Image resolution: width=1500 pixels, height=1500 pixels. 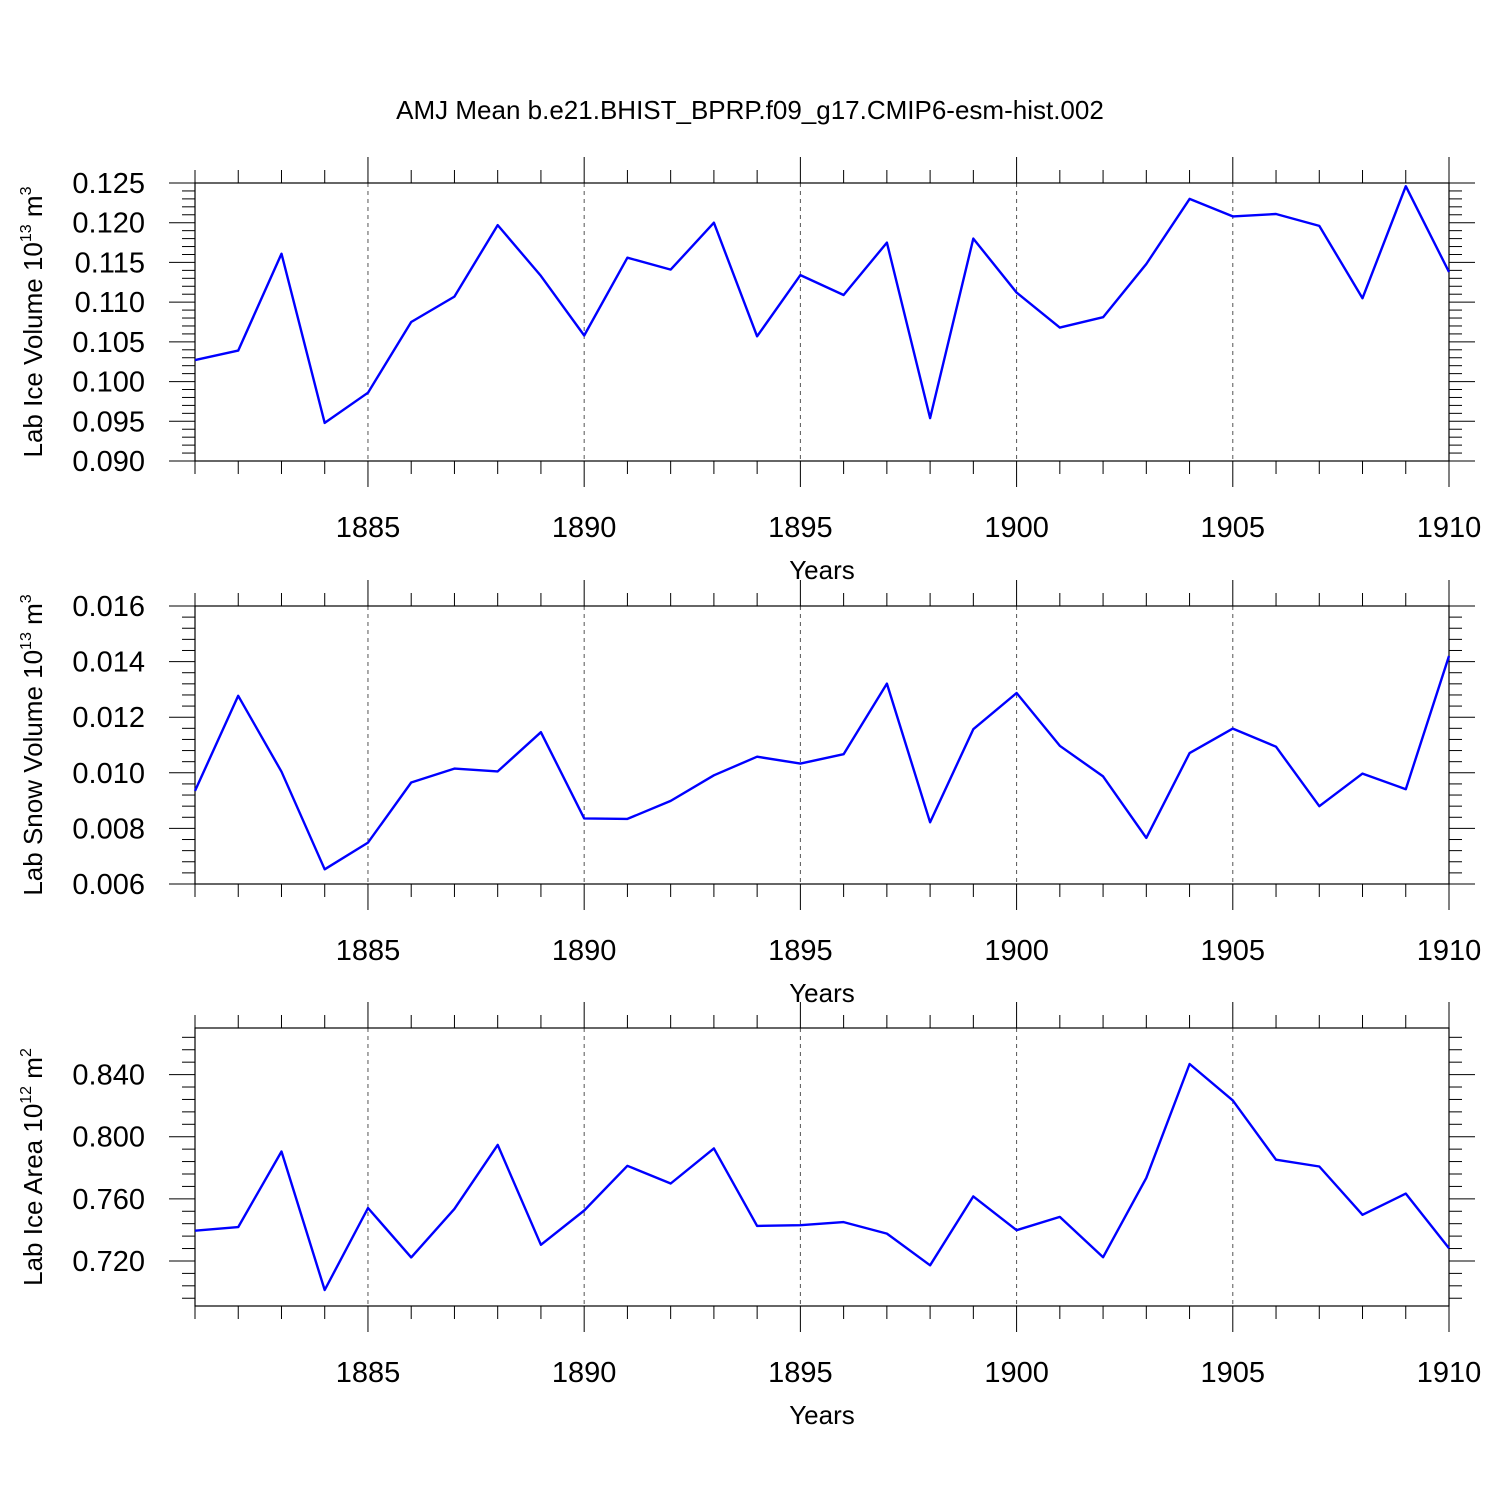 I want to click on series-line, so click(x=822, y=763).